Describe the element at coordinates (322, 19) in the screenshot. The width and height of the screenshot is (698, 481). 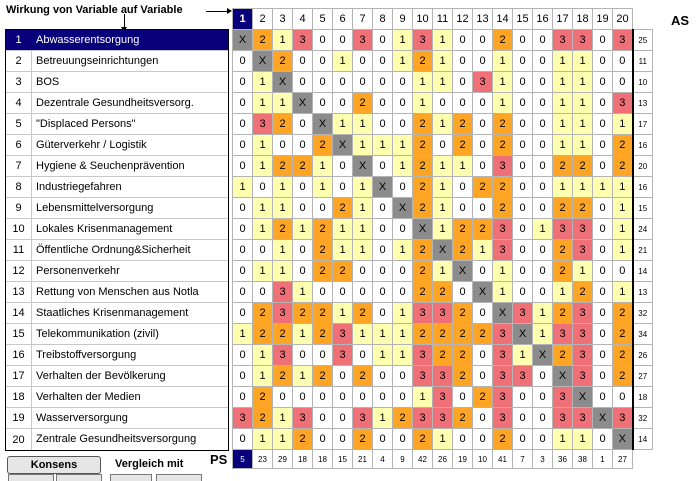
I see `column-header-5: 5` at that location.